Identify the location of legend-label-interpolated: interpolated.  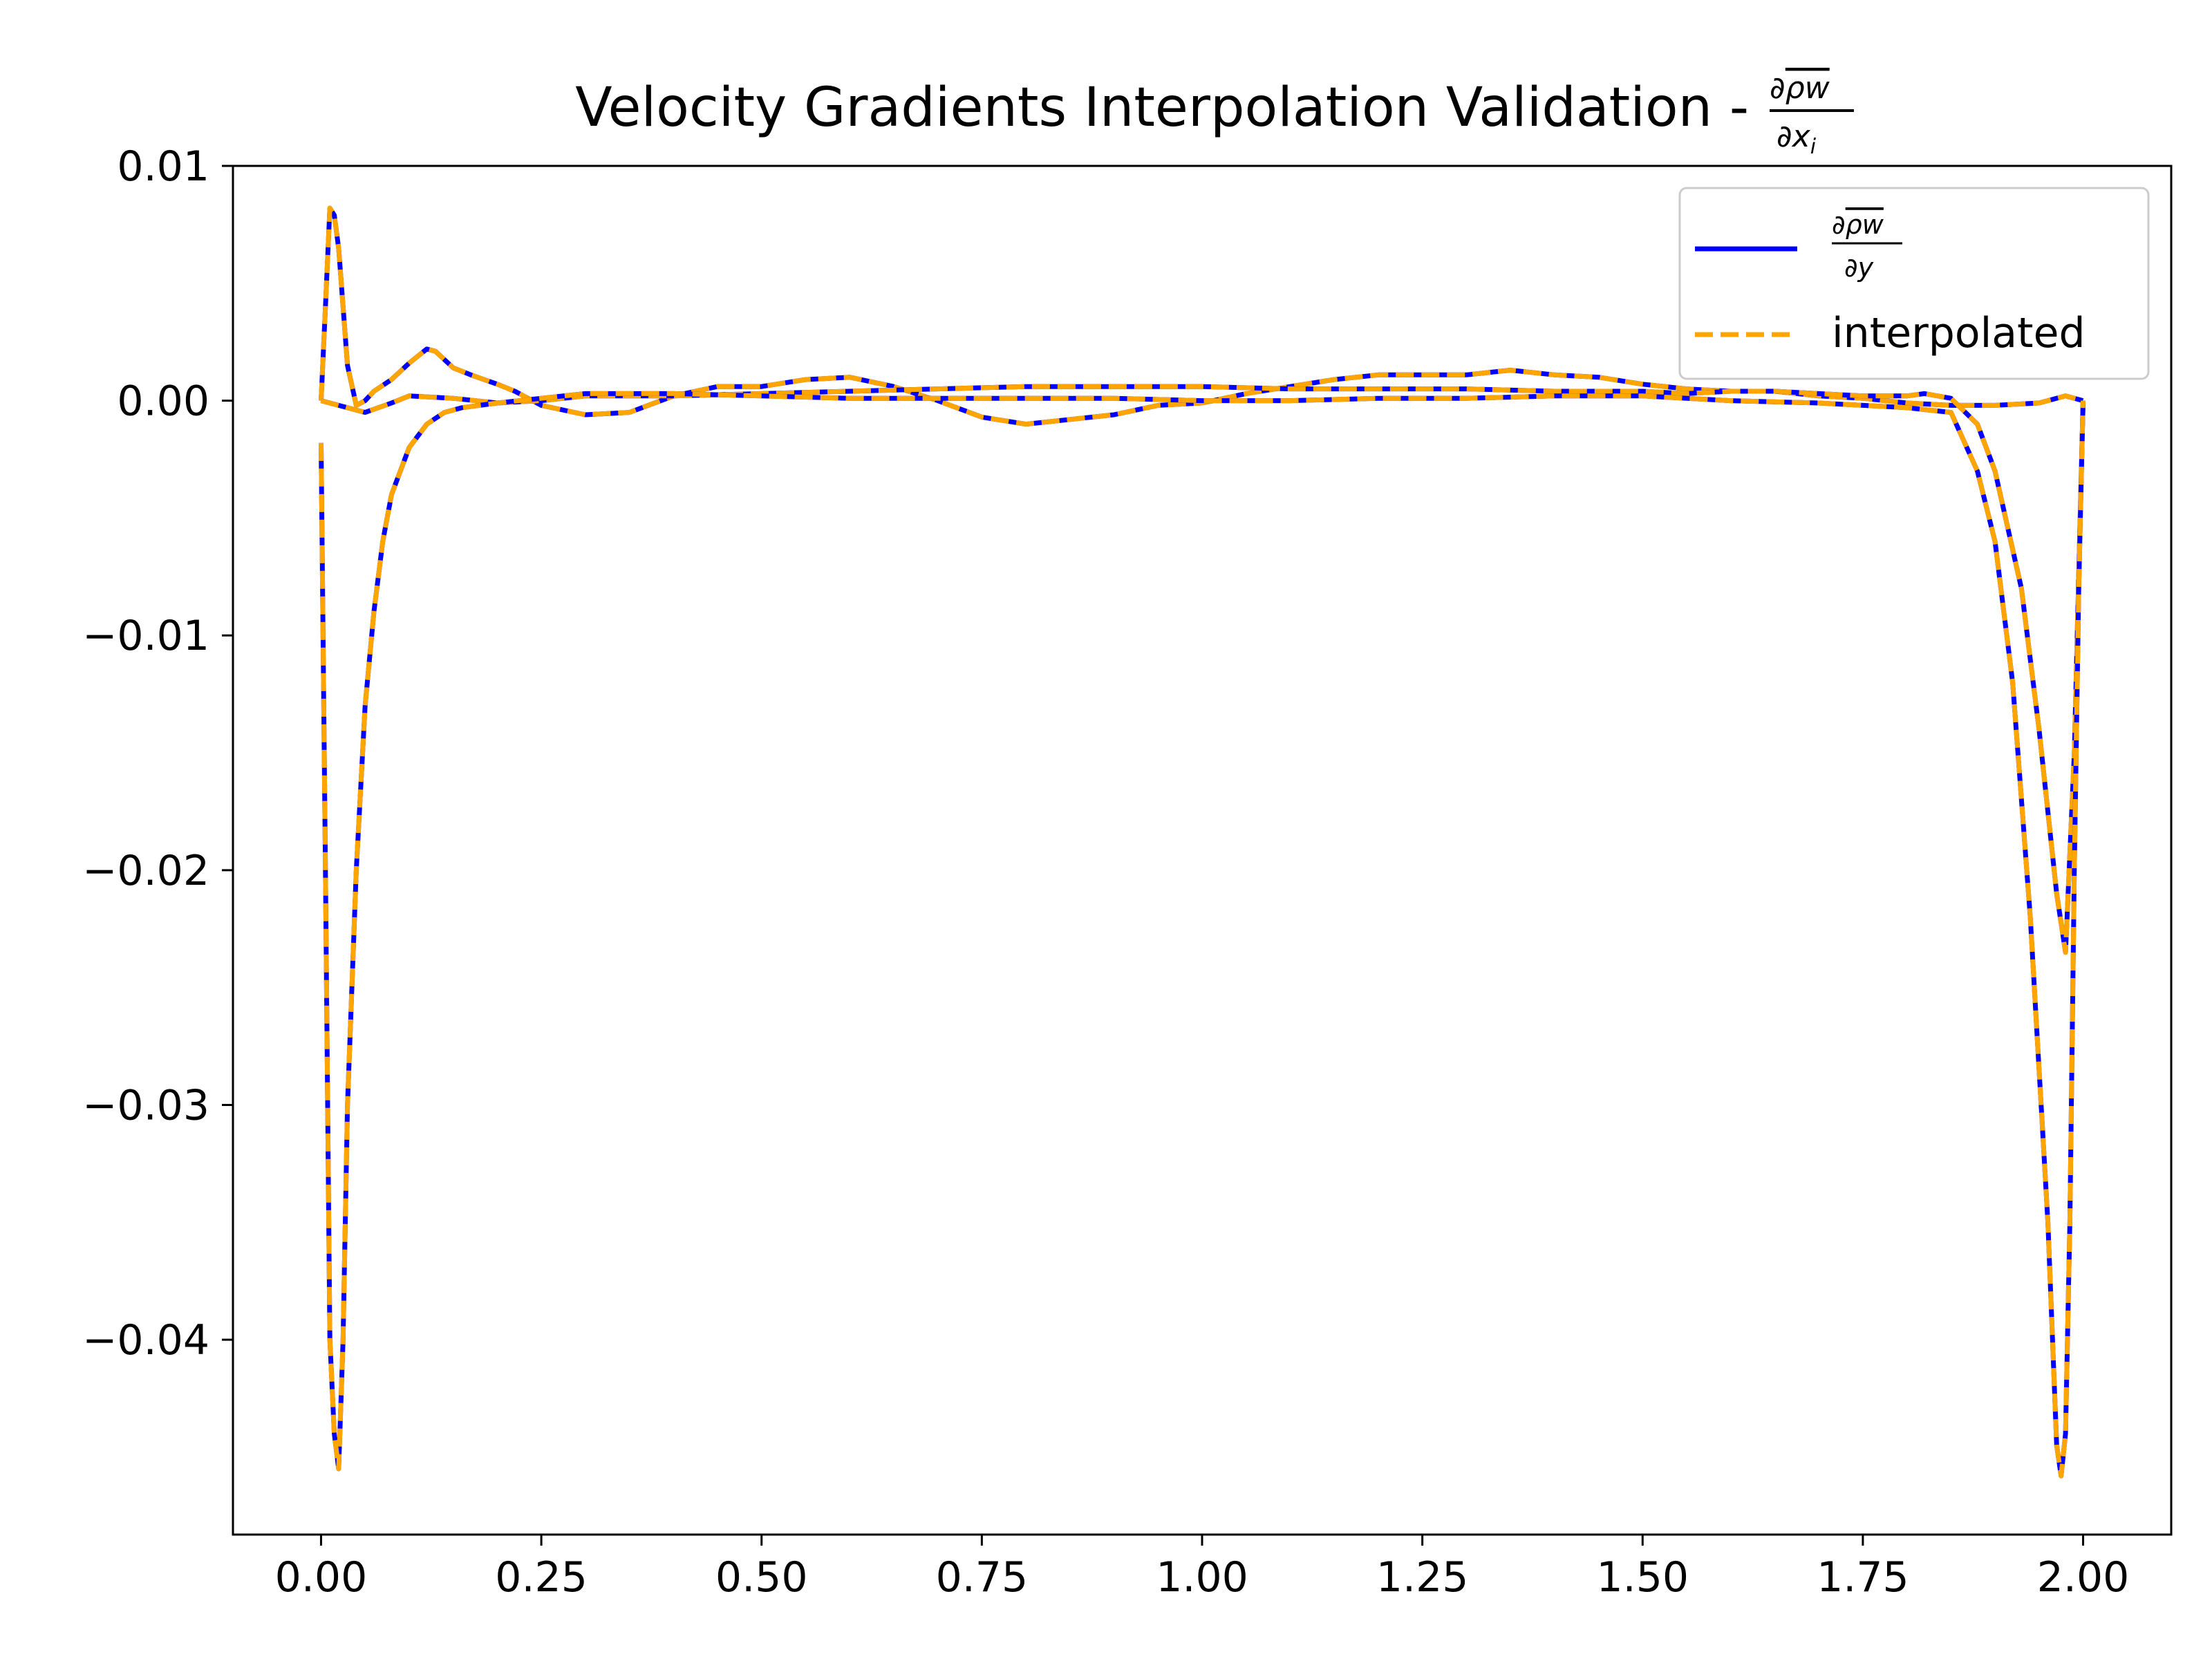
(1959, 333).